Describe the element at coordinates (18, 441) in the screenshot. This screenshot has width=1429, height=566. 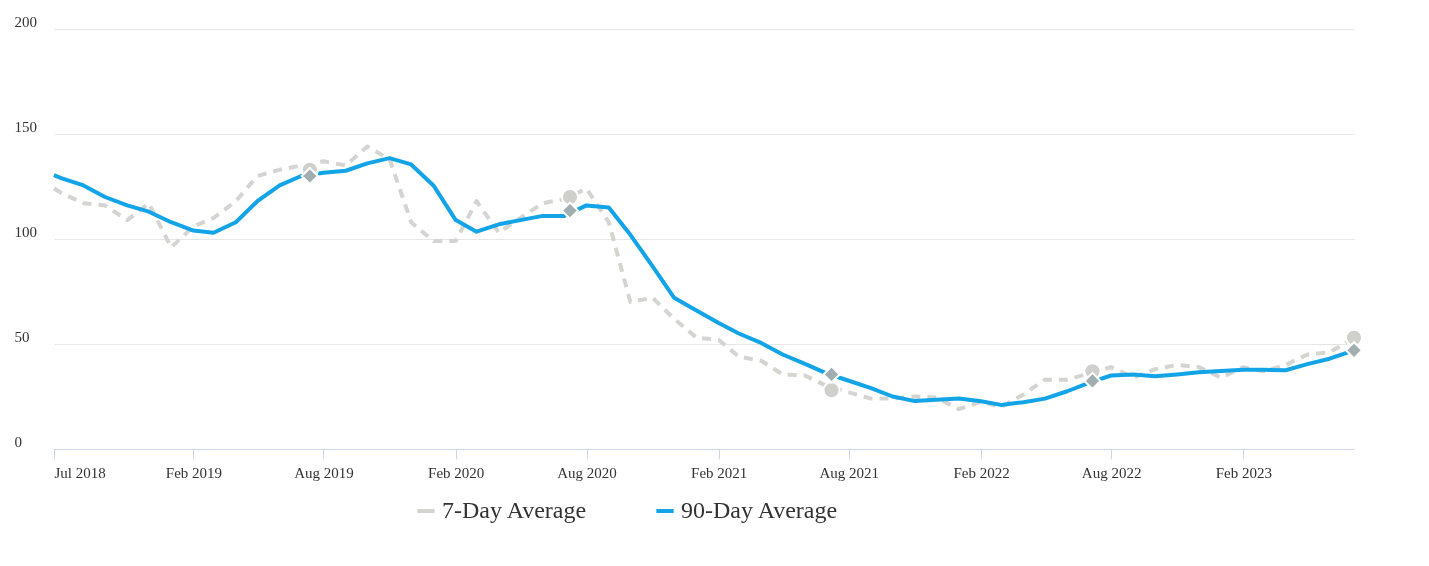
I see `y-tick-label: 0` at that location.